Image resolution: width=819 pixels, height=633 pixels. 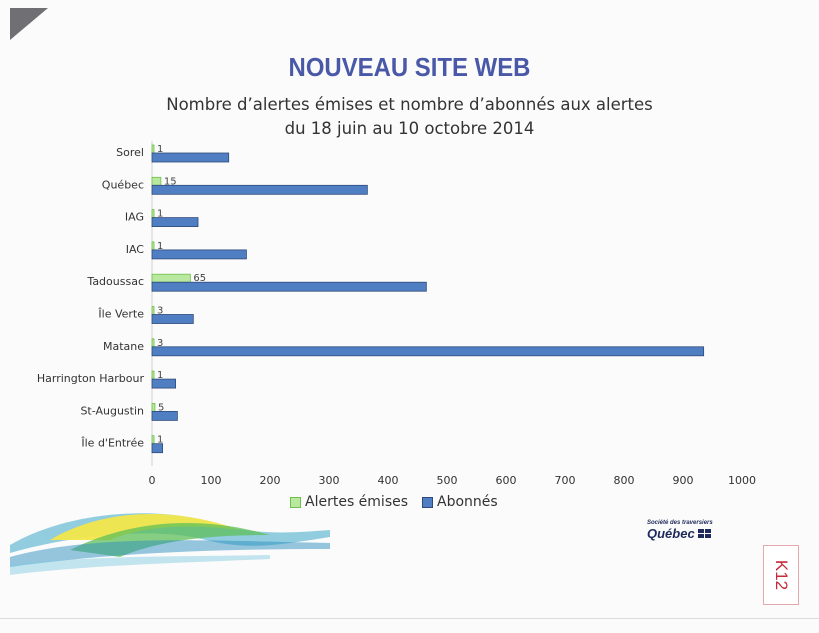 I want to click on legend-item-abonnes: Abonnés, so click(x=460, y=502).